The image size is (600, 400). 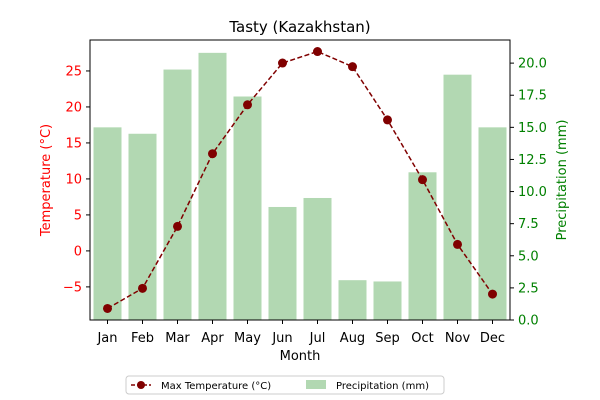 I want to click on precipitation-bar-aug, so click(x=352, y=300).